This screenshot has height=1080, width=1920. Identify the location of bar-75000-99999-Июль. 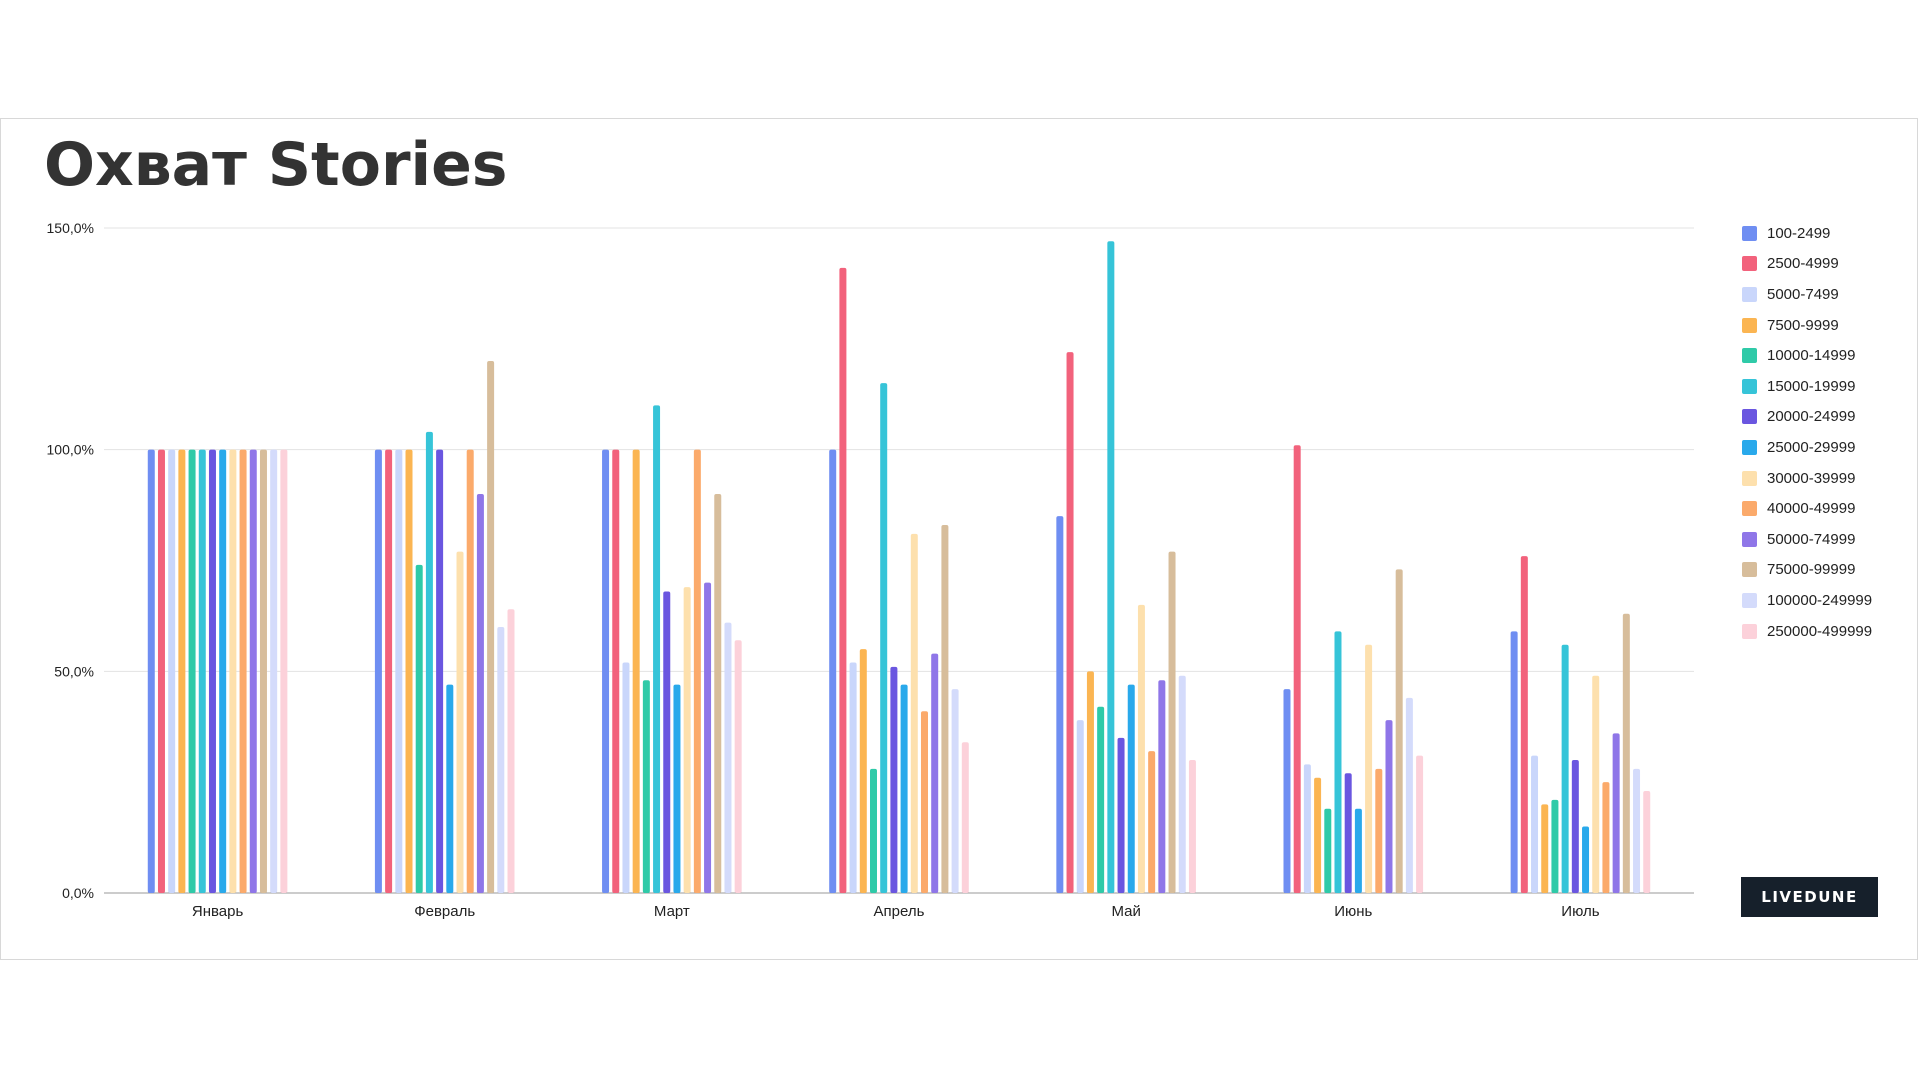
(1626, 753).